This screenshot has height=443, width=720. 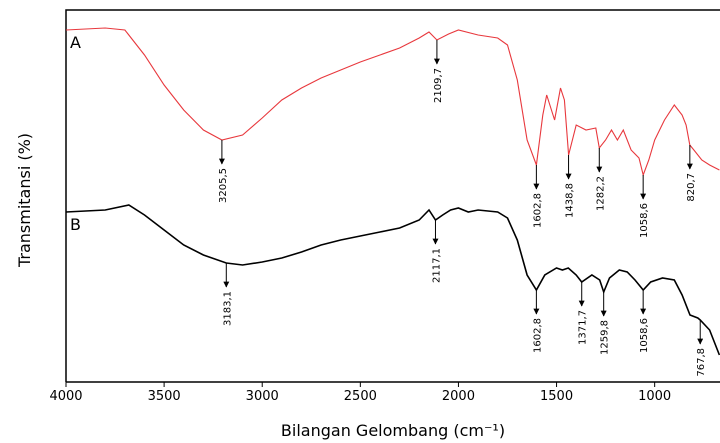 I want to click on x-tick-label: 2000, so click(x=458, y=396).